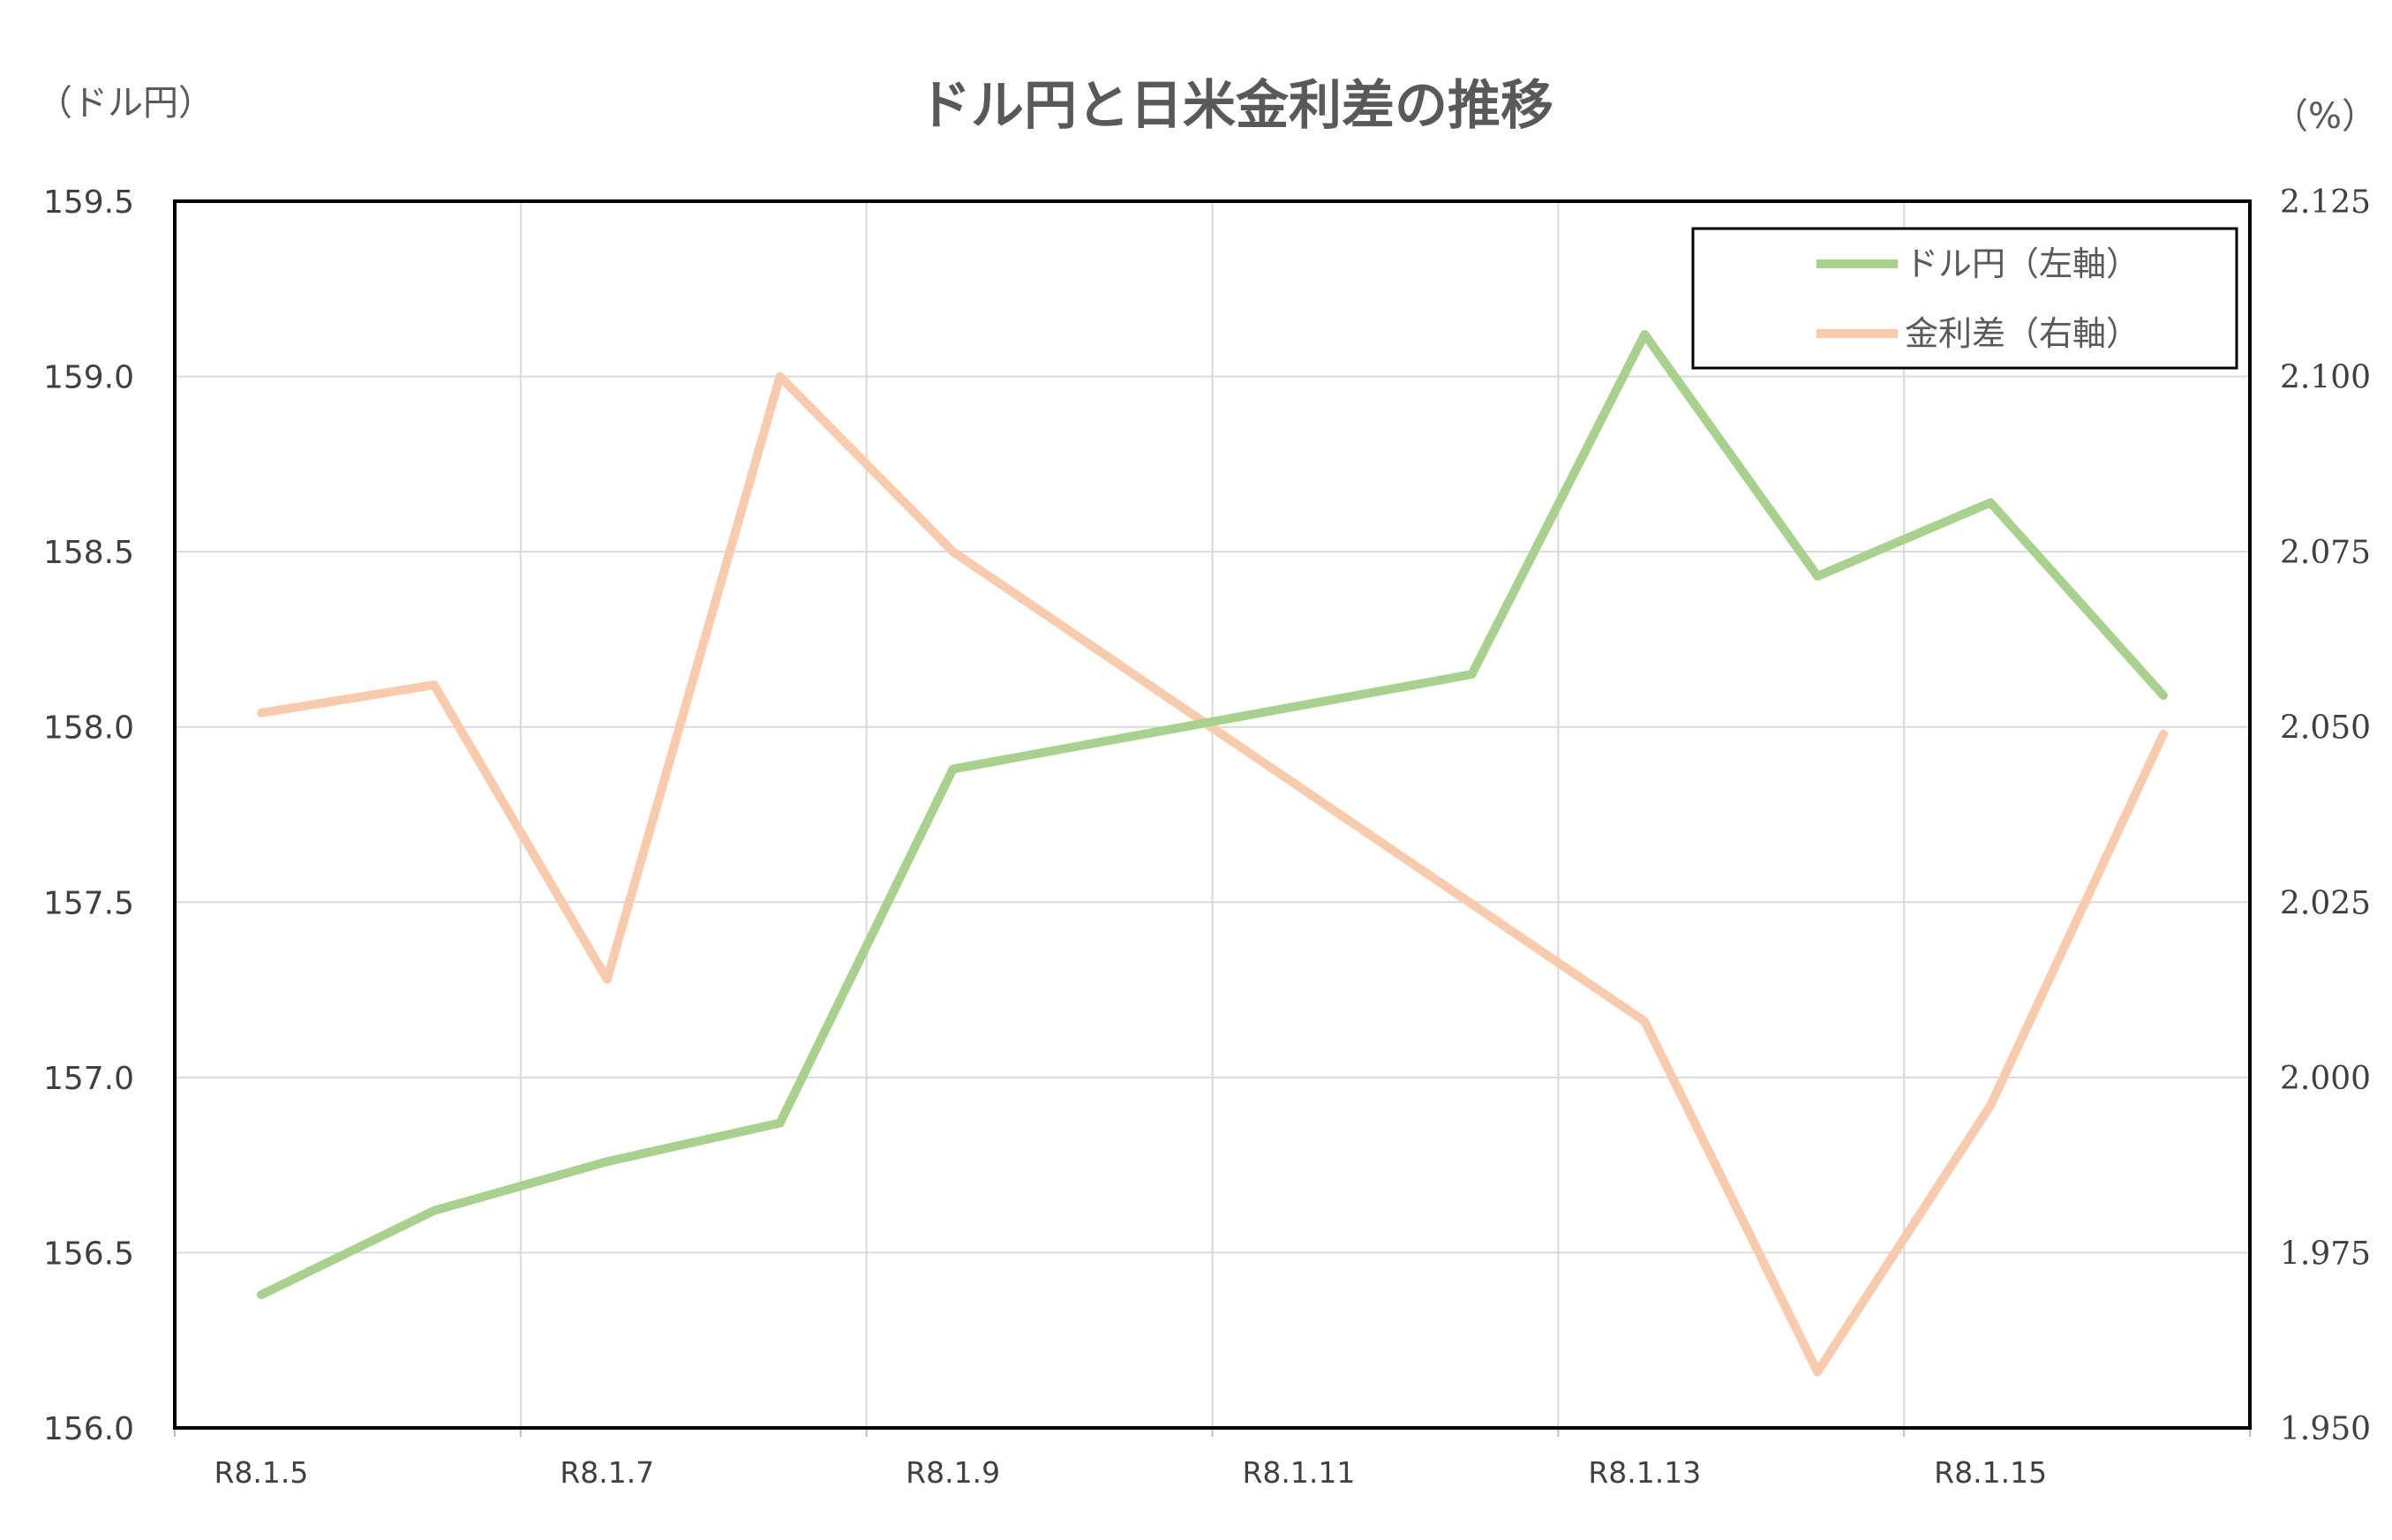 The image size is (2392, 1540). What do you see at coordinates (89, 553) in the screenshot?
I see `left-axis-tick-label: 158.5` at bounding box center [89, 553].